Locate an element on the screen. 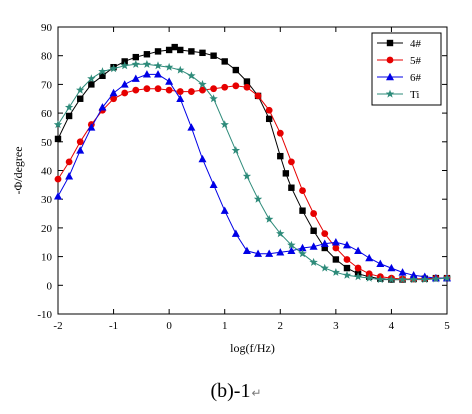 Image resolution: width=472 pixels, height=414 pixels. y-tick-label-10: 90 is located at coordinates (47, 28).